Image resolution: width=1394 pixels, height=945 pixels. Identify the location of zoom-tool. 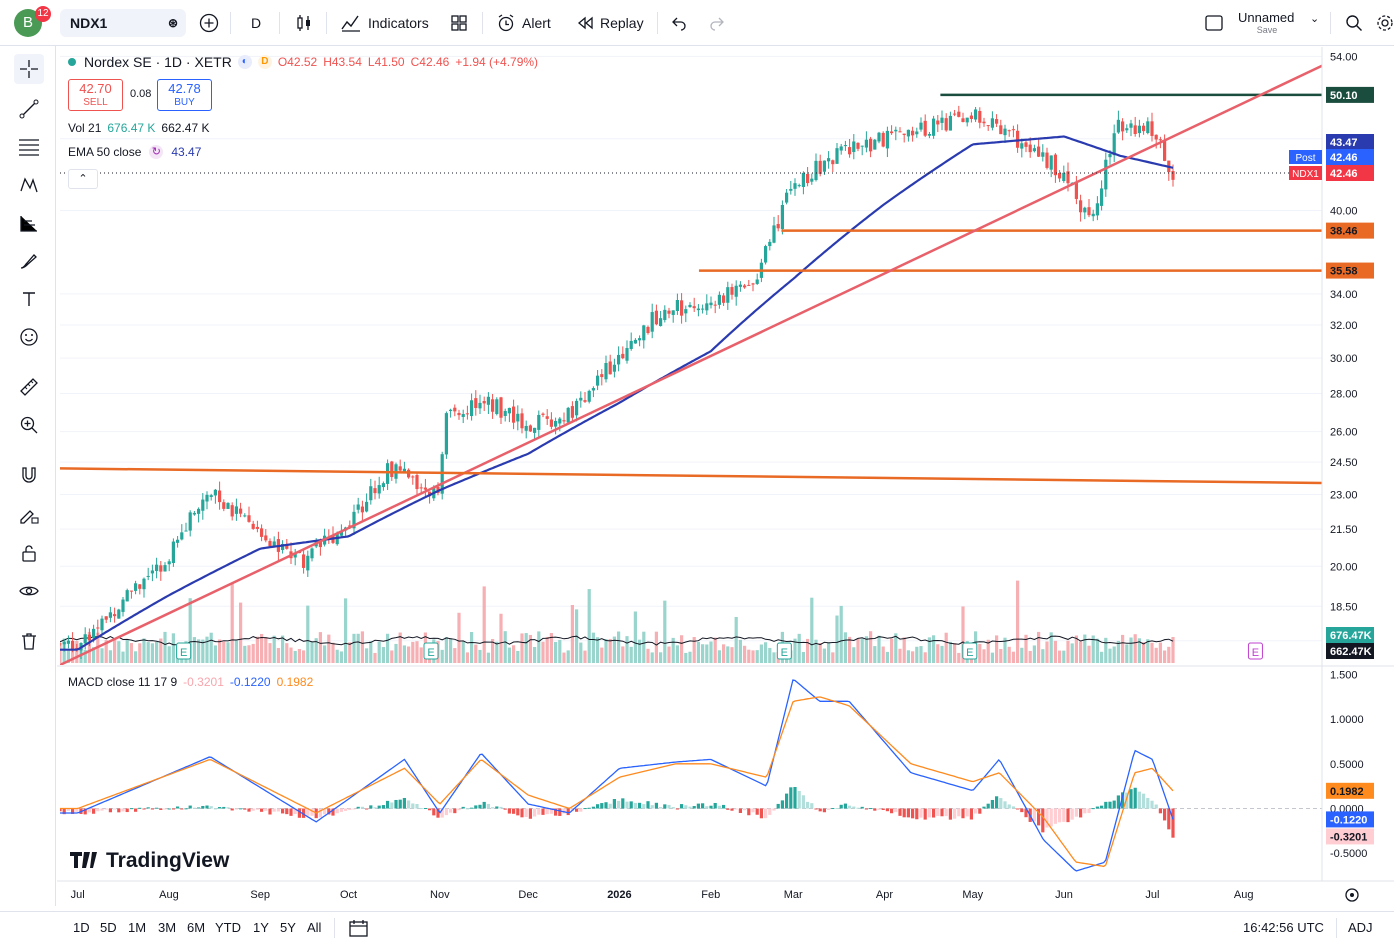
(29, 425).